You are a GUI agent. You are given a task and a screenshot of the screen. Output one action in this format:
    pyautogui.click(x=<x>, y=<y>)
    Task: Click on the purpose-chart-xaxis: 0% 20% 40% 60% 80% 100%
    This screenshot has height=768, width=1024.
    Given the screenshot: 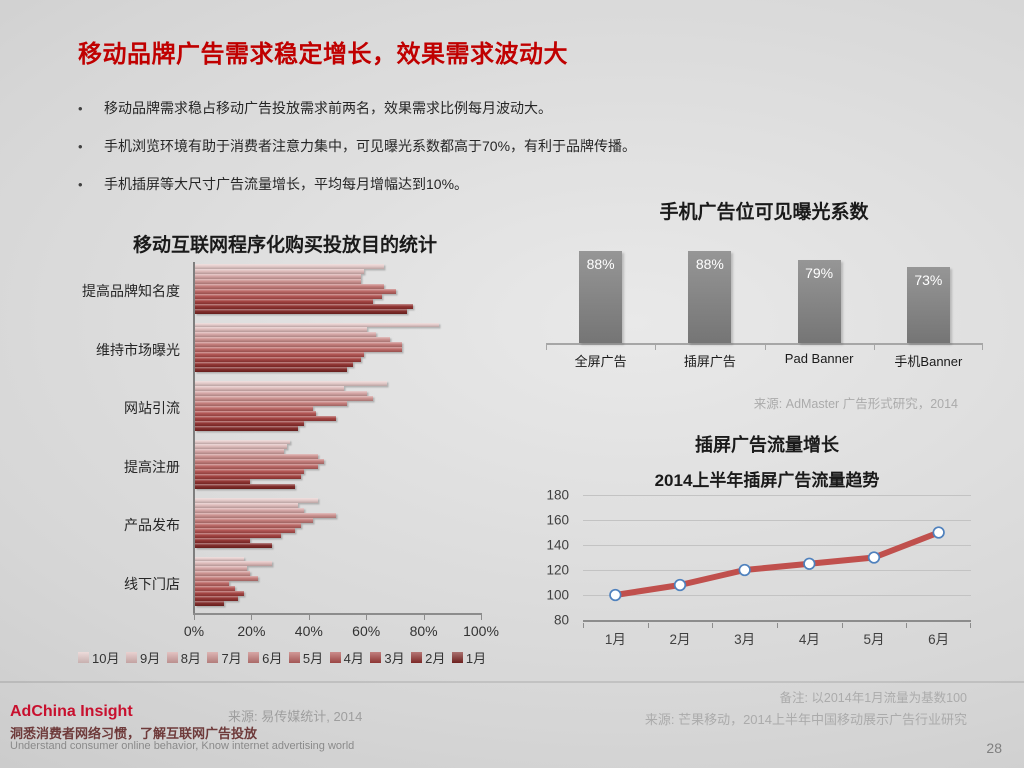 What is the action you would take?
    pyautogui.click(x=341, y=628)
    